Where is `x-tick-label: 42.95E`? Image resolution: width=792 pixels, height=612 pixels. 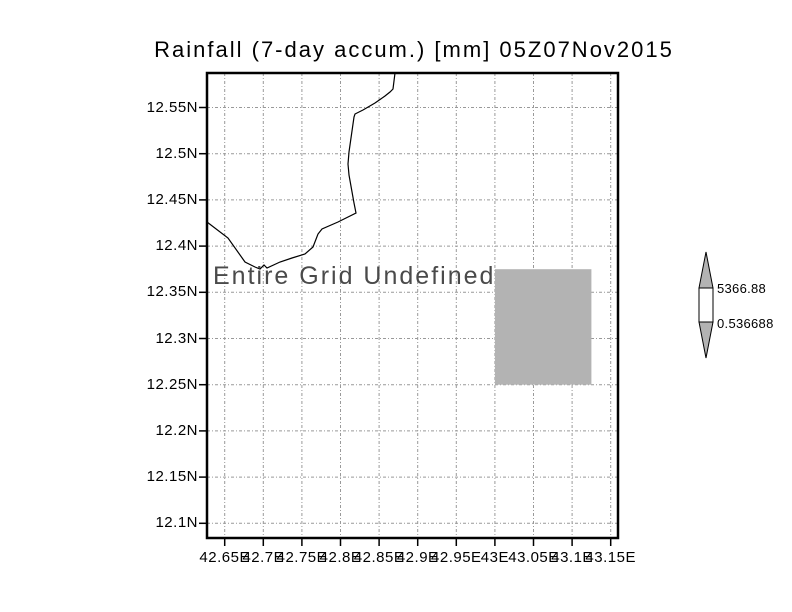
x-tick-label: 42.95E is located at coordinates (456, 557).